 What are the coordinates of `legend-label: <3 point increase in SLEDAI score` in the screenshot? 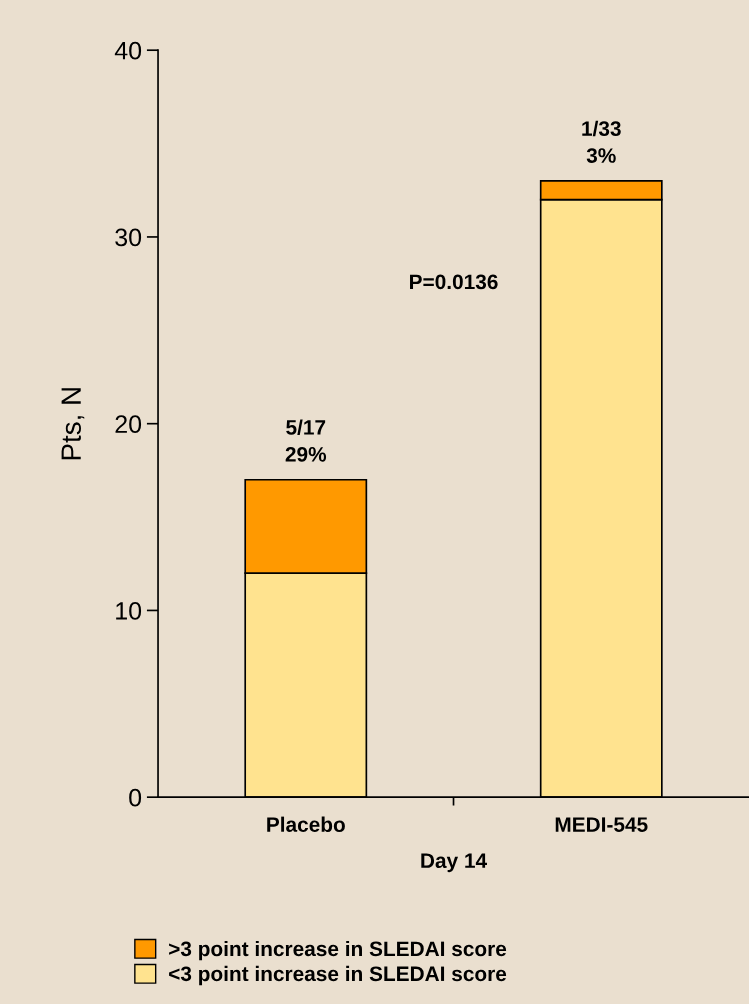 It's located at (338, 975).